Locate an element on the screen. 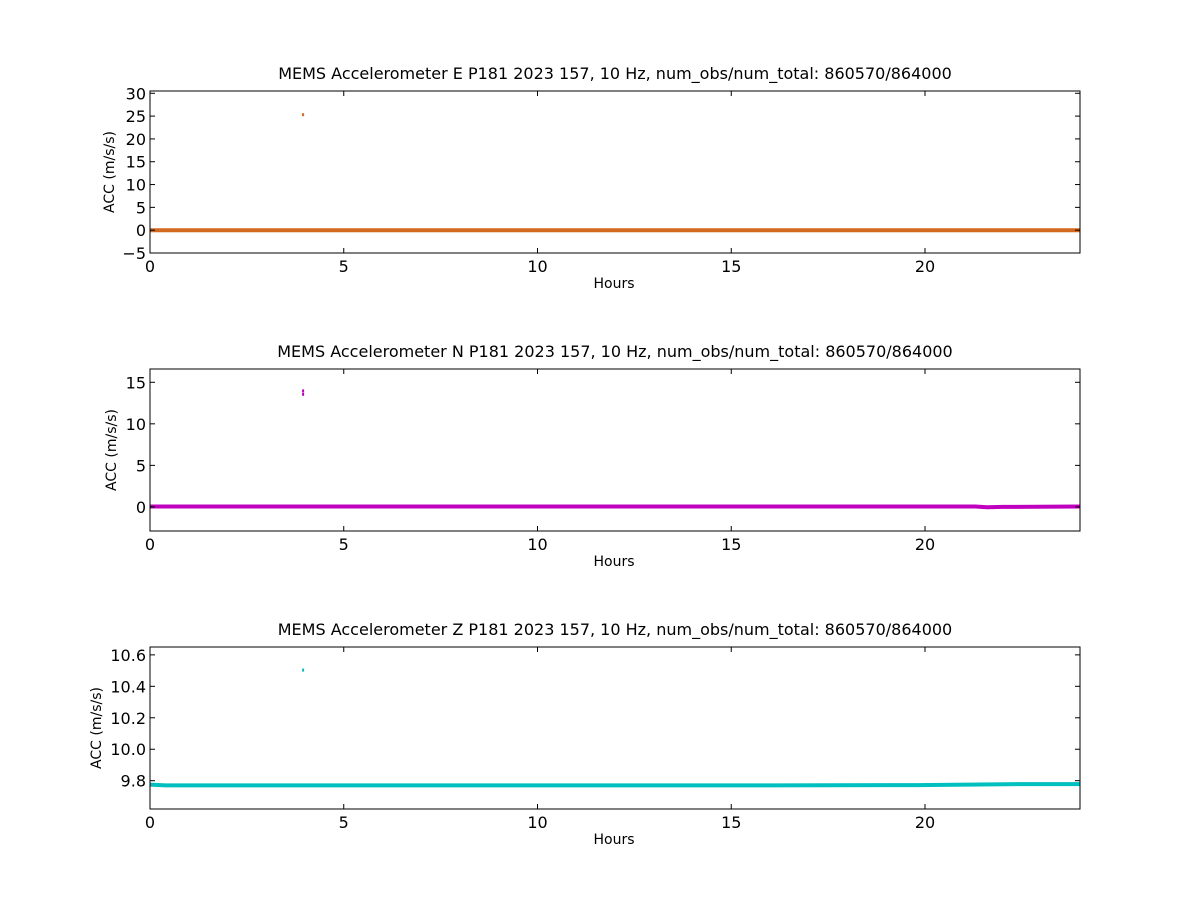 The width and height of the screenshot is (1200, 900). y-tick-label-east-4: 15 is located at coordinates (136, 162).